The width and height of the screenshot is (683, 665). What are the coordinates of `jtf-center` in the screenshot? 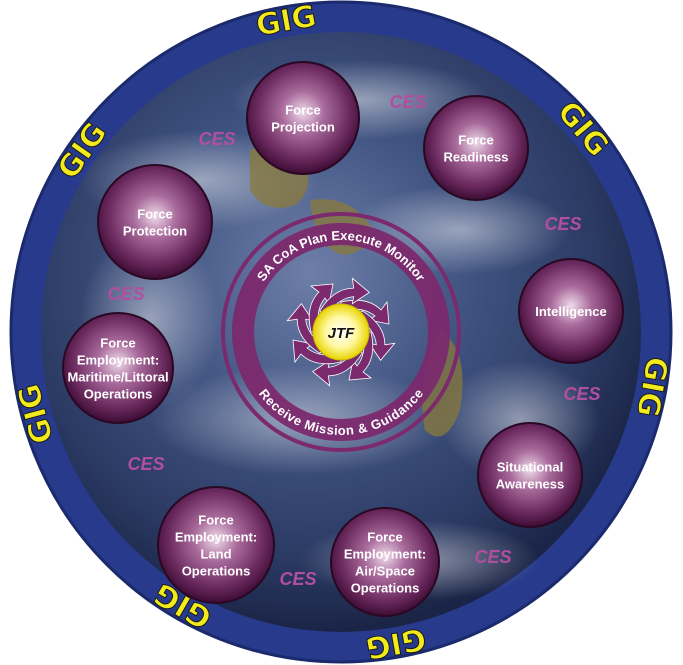 It's located at (341, 332).